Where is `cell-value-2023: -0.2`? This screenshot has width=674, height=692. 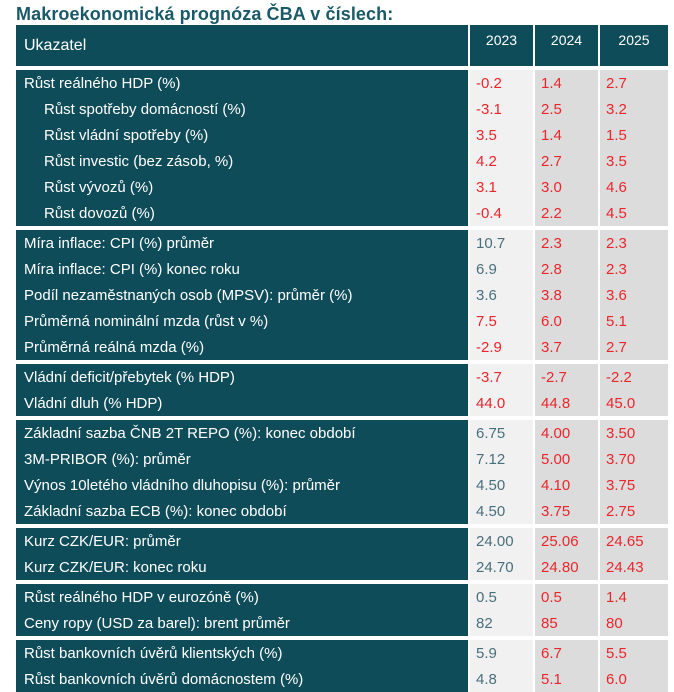 cell-value-2023: -0.2 is located at coordinates (501, 83).